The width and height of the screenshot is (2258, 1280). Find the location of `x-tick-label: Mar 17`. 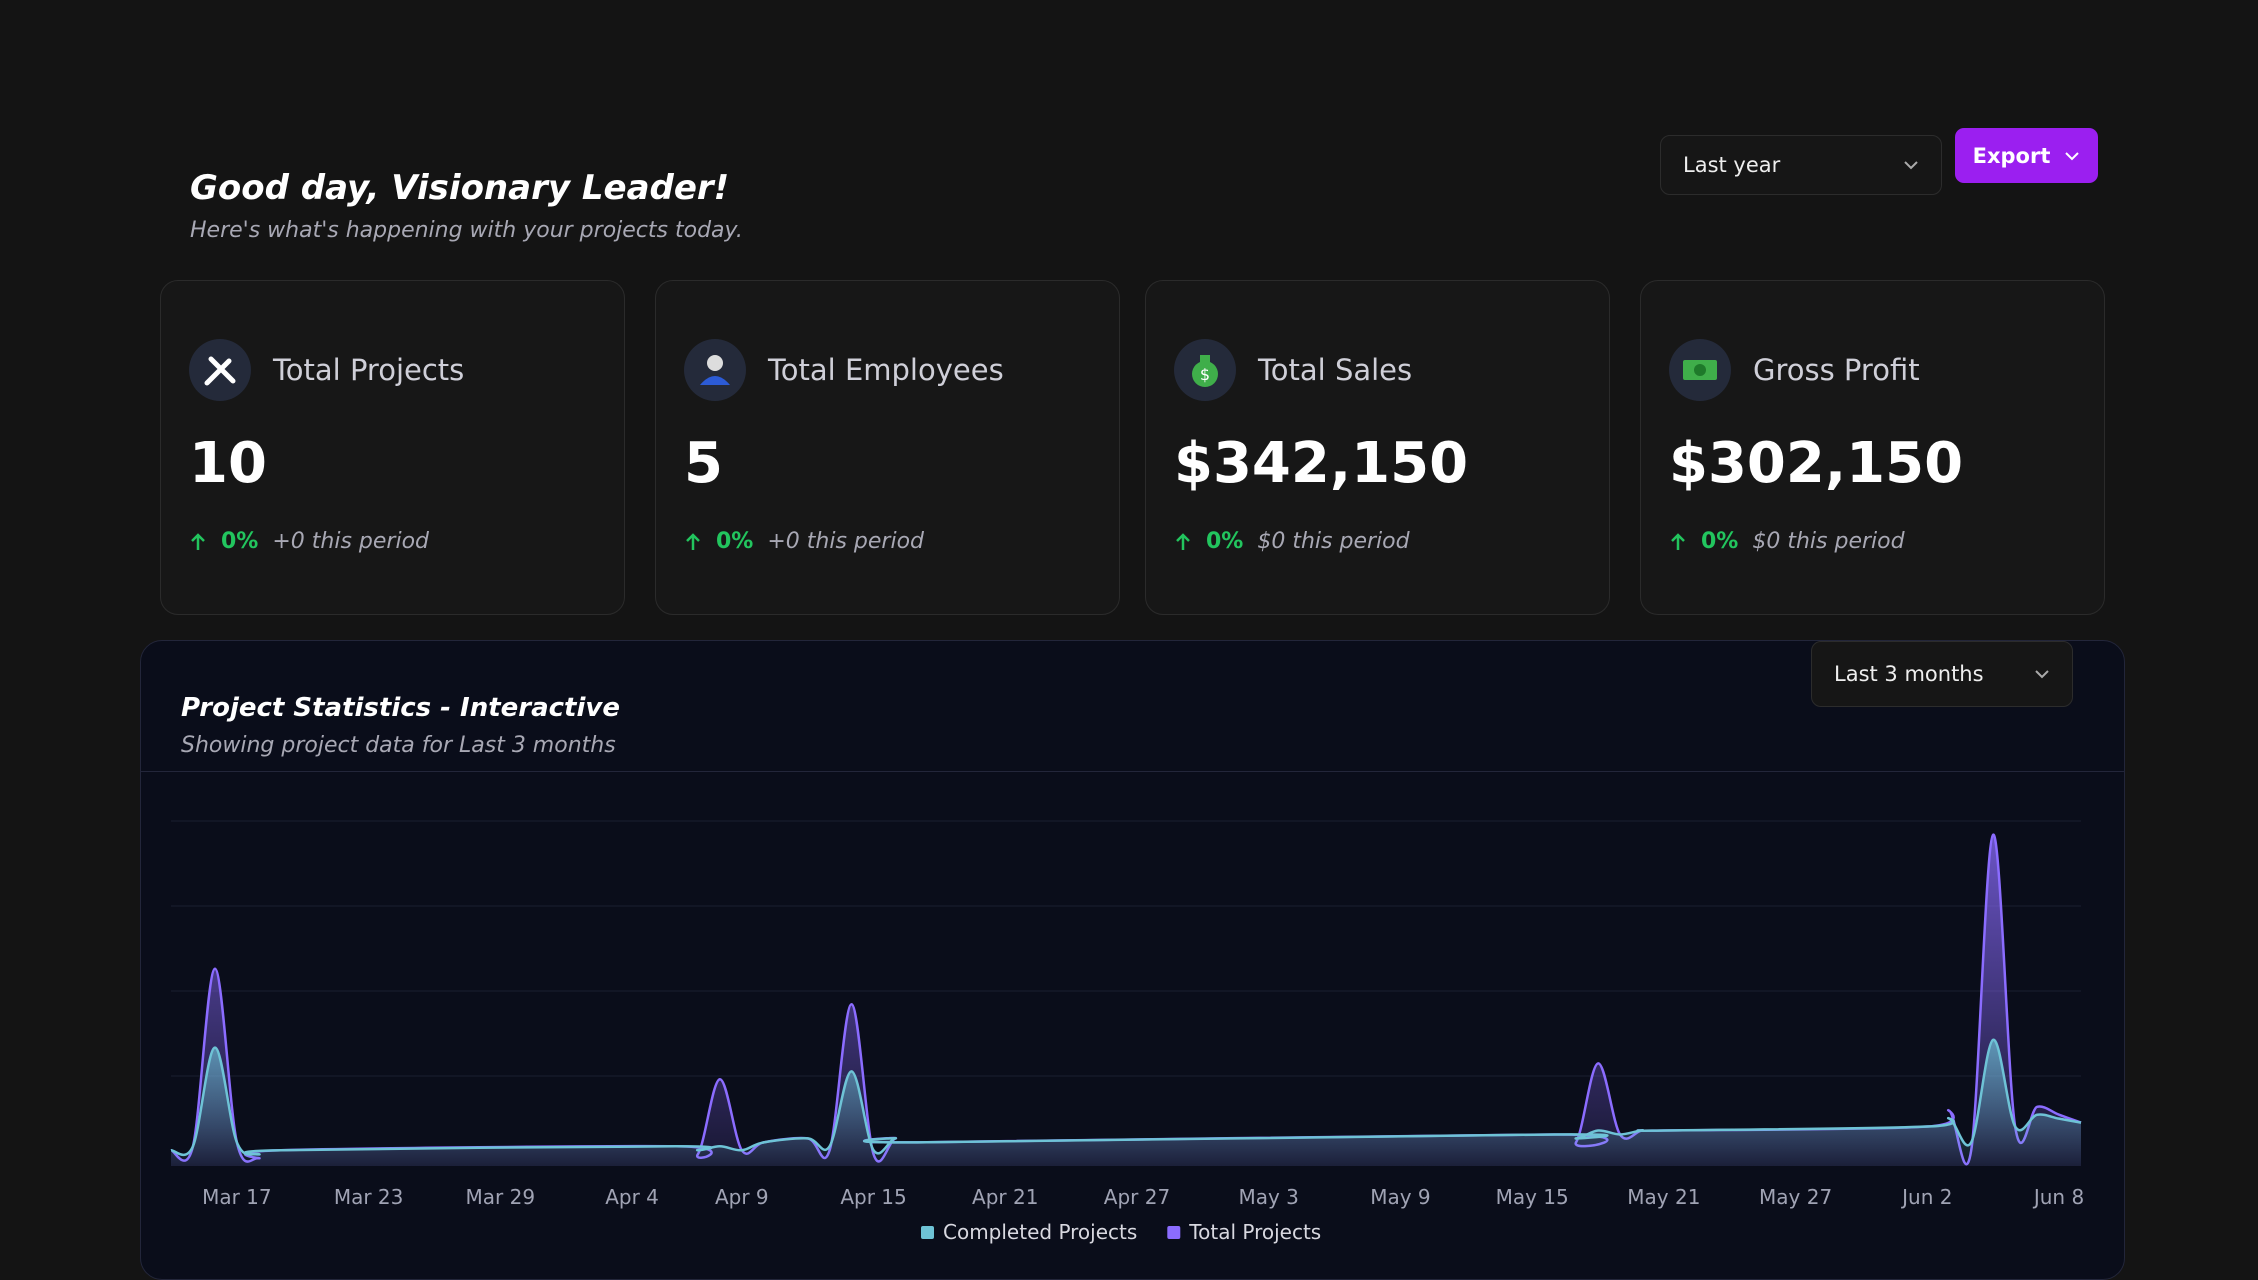

x-tick-label: Mar 17 is located at coordinates (237, 1197).